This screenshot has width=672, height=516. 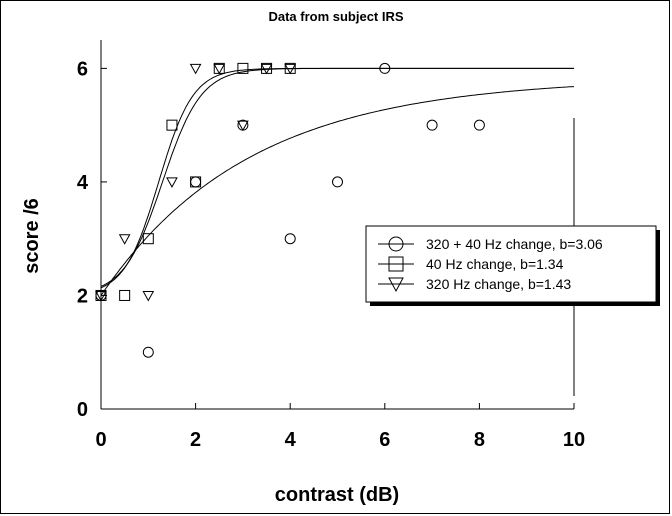 I want to click on x-tick-label: 2, so click(x=195, y=440).